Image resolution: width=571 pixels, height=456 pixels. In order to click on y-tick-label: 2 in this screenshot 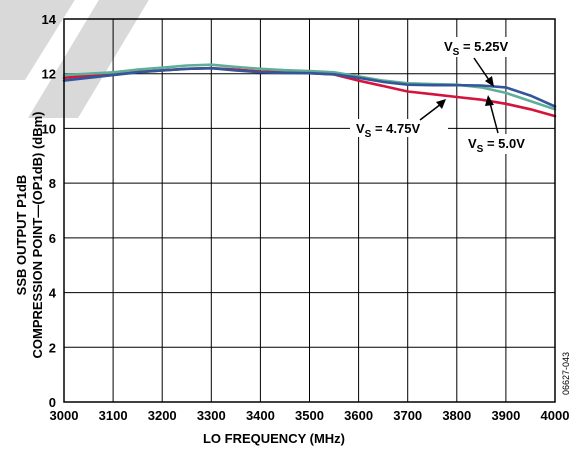, I will do `click(52, 347)`.